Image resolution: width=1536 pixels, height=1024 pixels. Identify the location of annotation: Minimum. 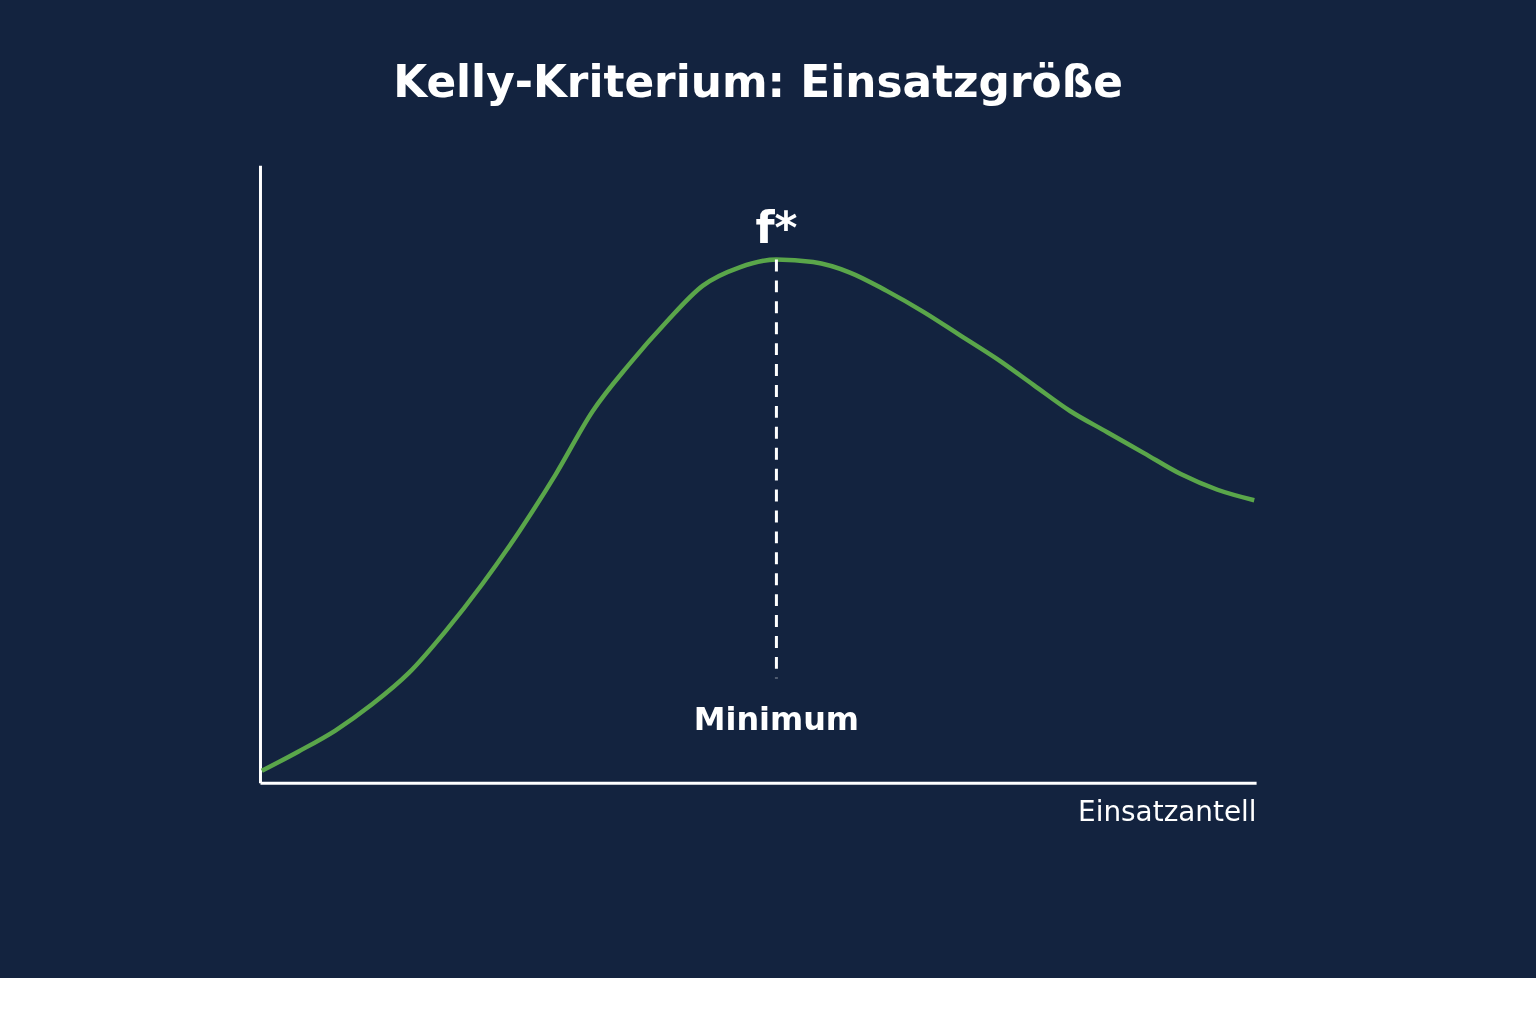
(776, 719).